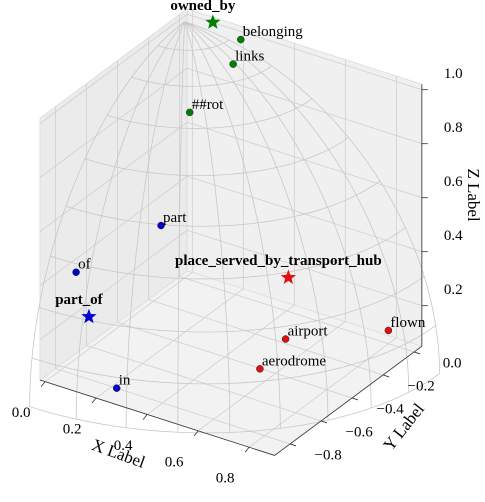 The image size is (485, 502). I want to click on point-label: links, so click(249, 57).